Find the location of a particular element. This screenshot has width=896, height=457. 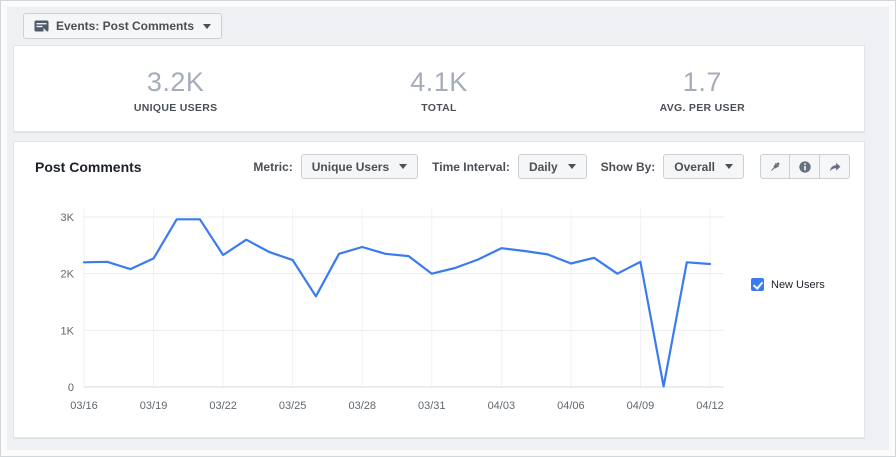

info-icon is located at coordinates (805, 167).